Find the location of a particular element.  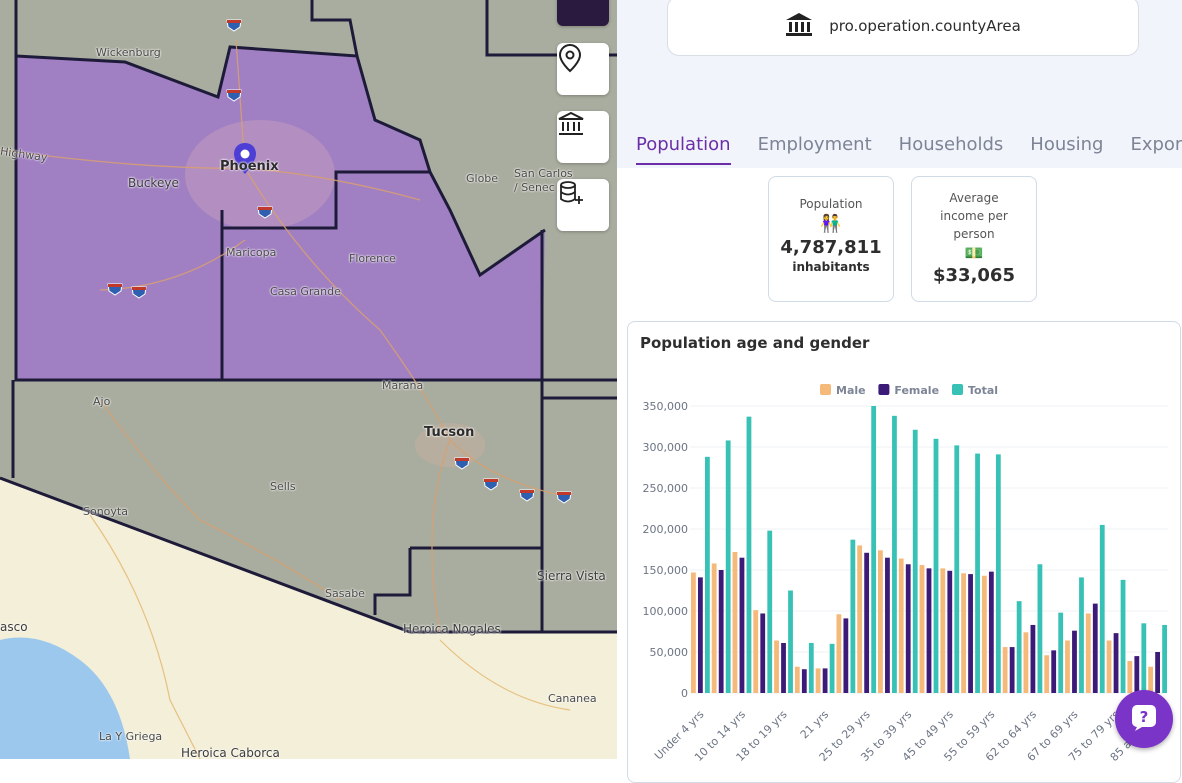

map-label: Buckeye is located at coordinates (153, 183).